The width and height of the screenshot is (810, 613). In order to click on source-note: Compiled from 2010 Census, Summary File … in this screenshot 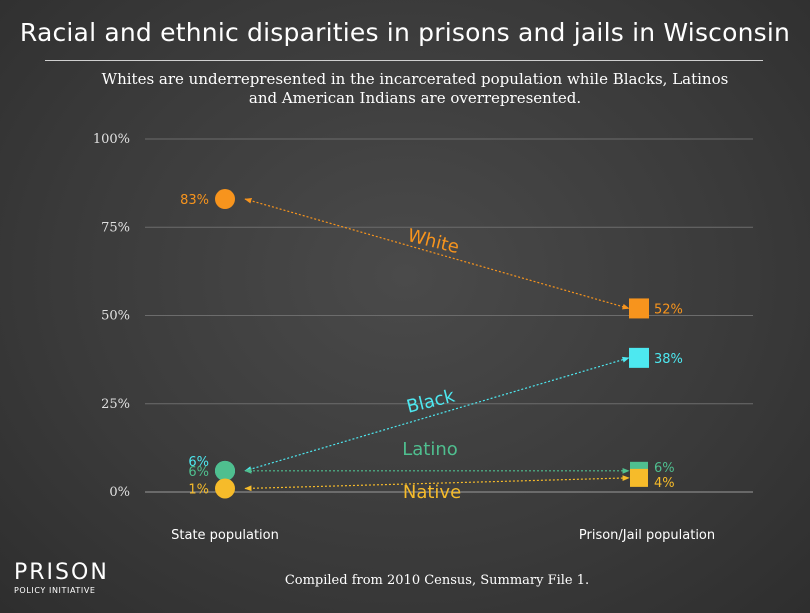, I will do `click(437, 580)`.